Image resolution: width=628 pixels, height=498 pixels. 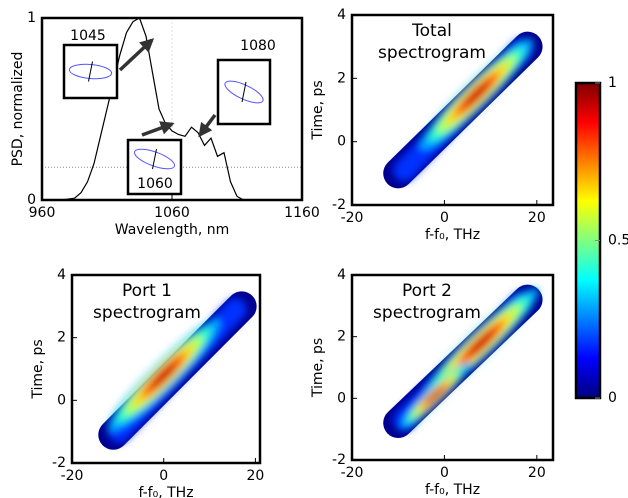 What do you see at coordinates (88, 36) in the screenshot?
I see `inset-label: 1045` at bounding box center [88, 36].